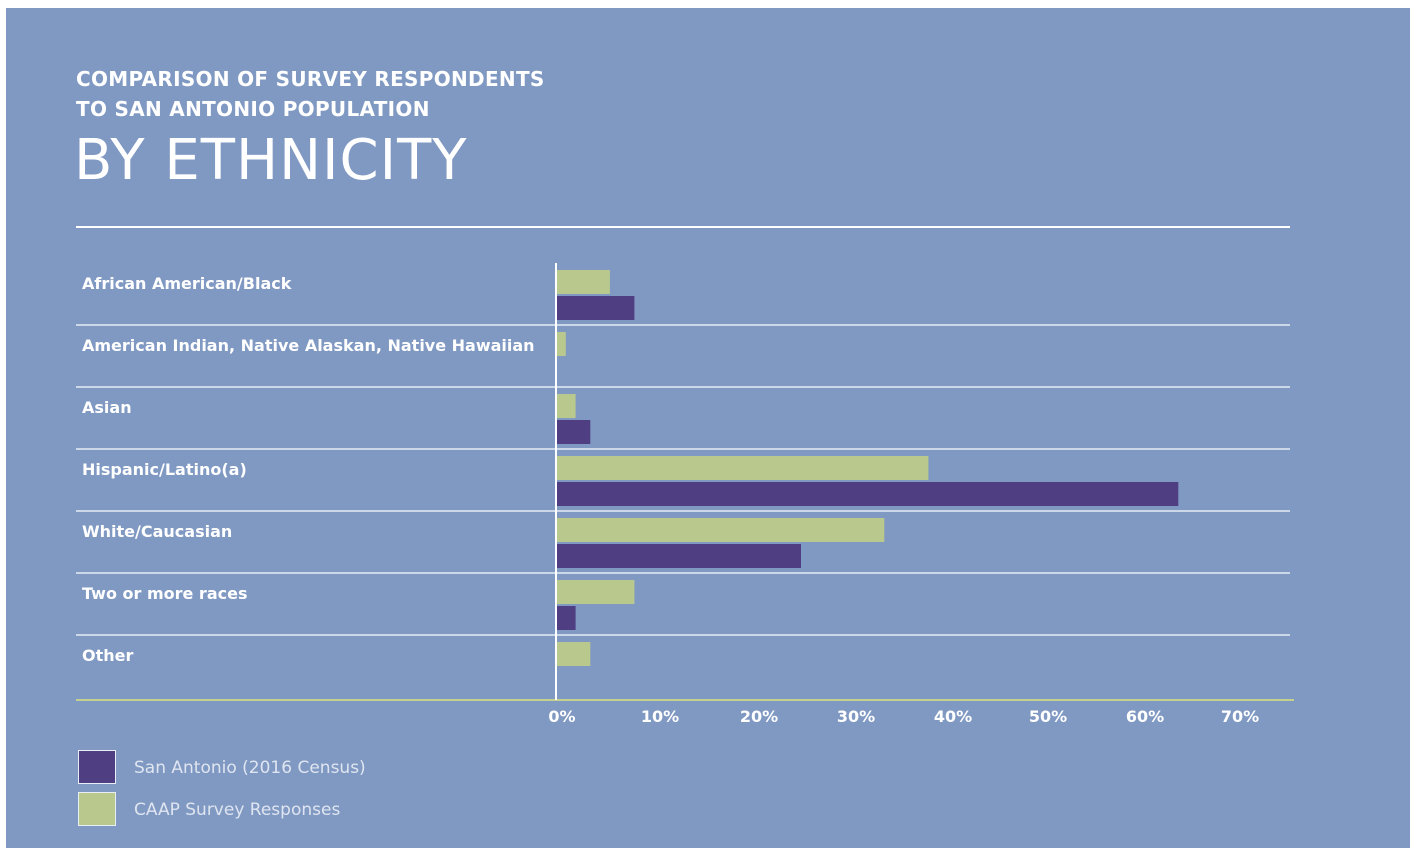  Describe the element at coordinates (164, 593) in the screenshot. I see `category-label: Two or more races` at that location.